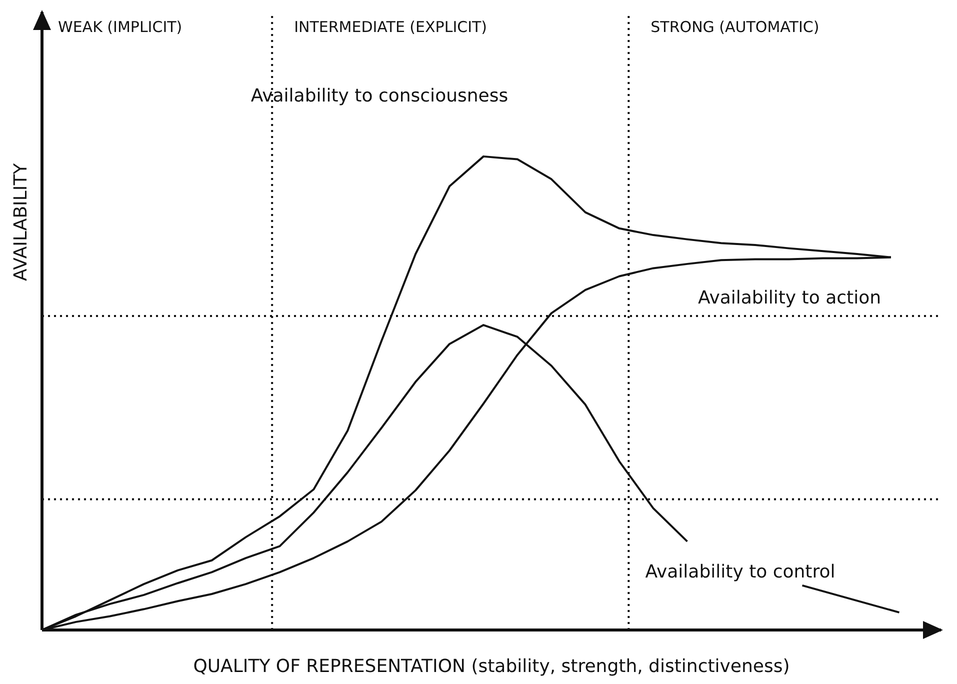  Describe the element at coordinates (789, 297) in the screenshot. I see `series-label: Availability to action` at that location.